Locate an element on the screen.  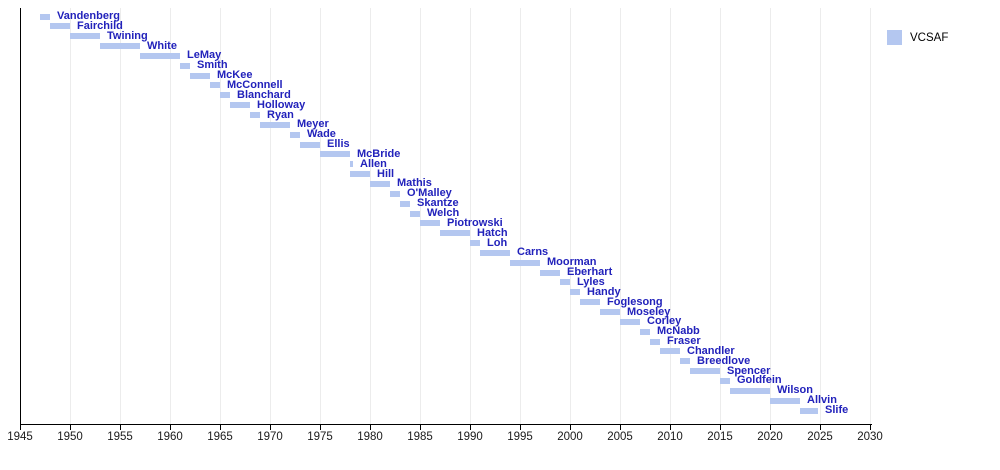
bar-name-label: Blanchard is located at coordinates (264, 94).